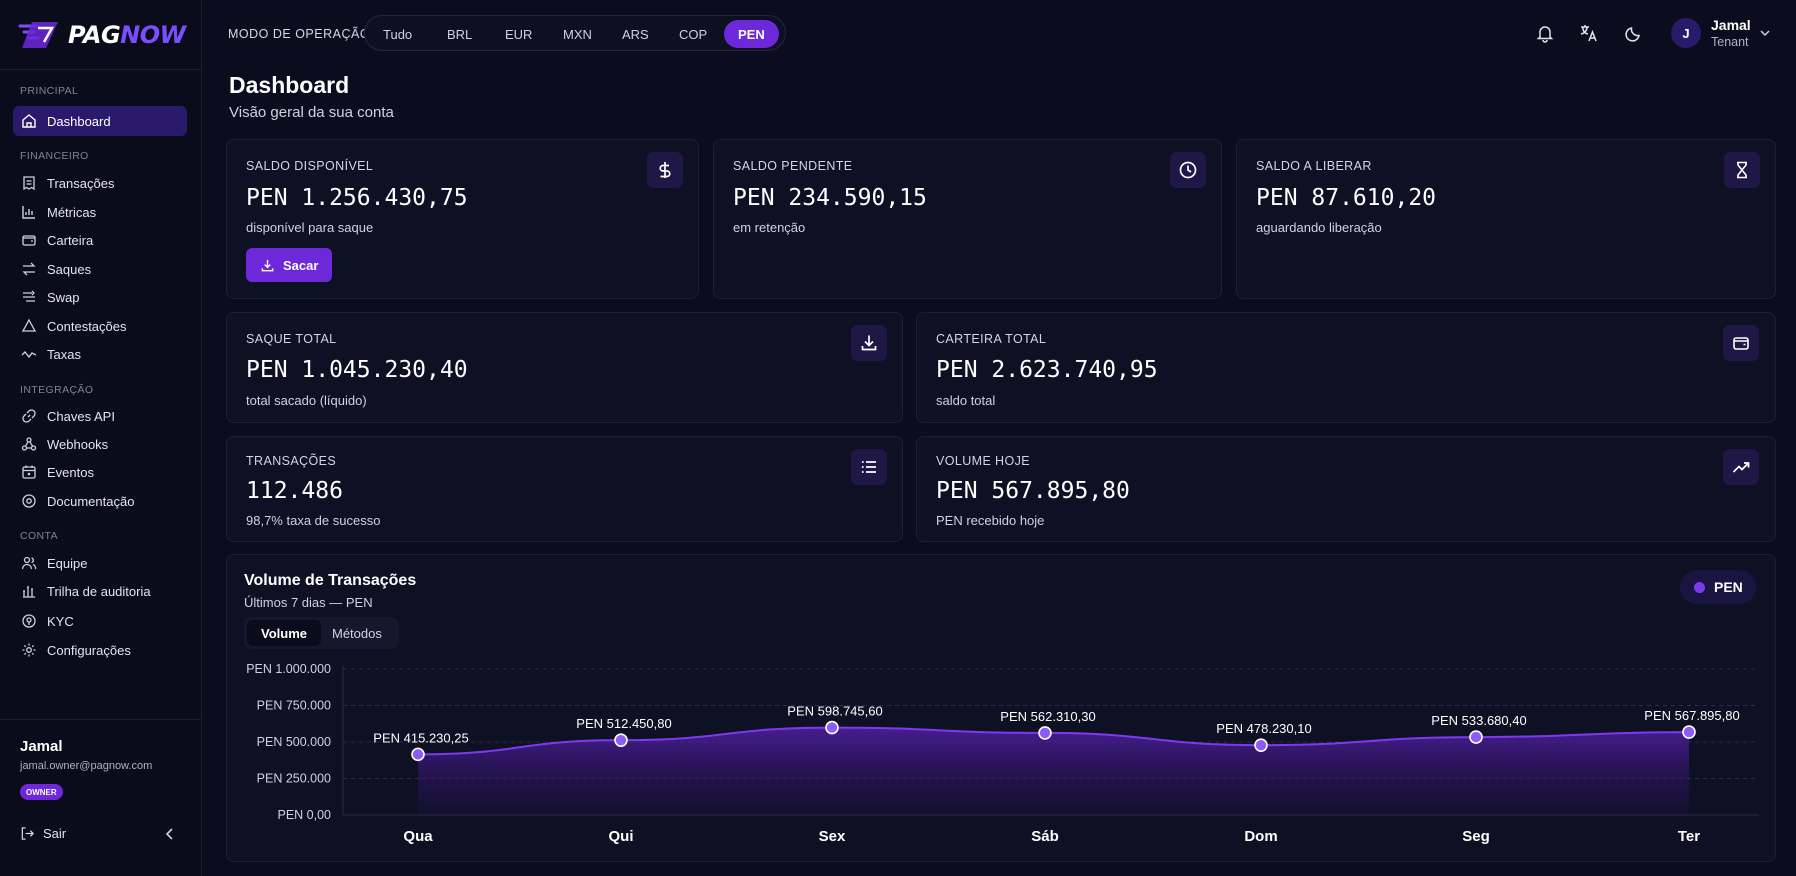 This screenshot has width=1796, height=876. Describe the element at coordinates (1741, 467) in the screenshot. I see `trending-up-icon` at that location.